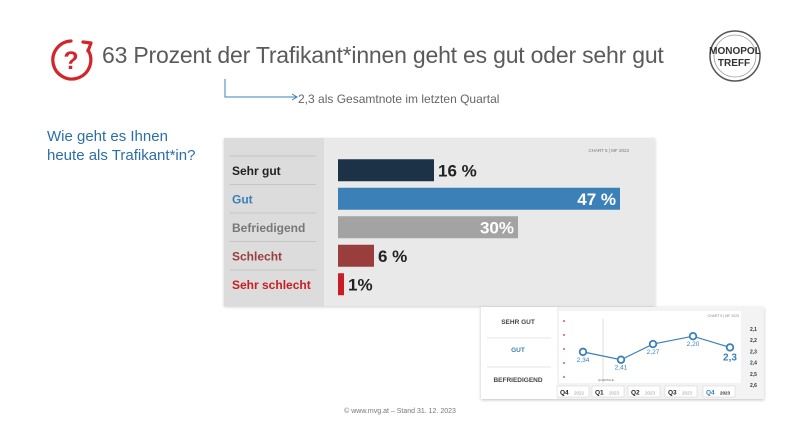  I want to click on quarter-axis-label: QUARTALE, so click(606, 380).